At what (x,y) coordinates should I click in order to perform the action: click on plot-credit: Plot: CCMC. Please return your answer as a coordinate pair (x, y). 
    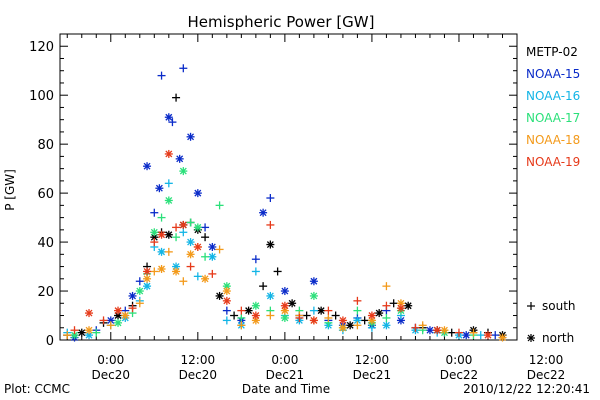
    Looking at the image, I should click on (37, 389).